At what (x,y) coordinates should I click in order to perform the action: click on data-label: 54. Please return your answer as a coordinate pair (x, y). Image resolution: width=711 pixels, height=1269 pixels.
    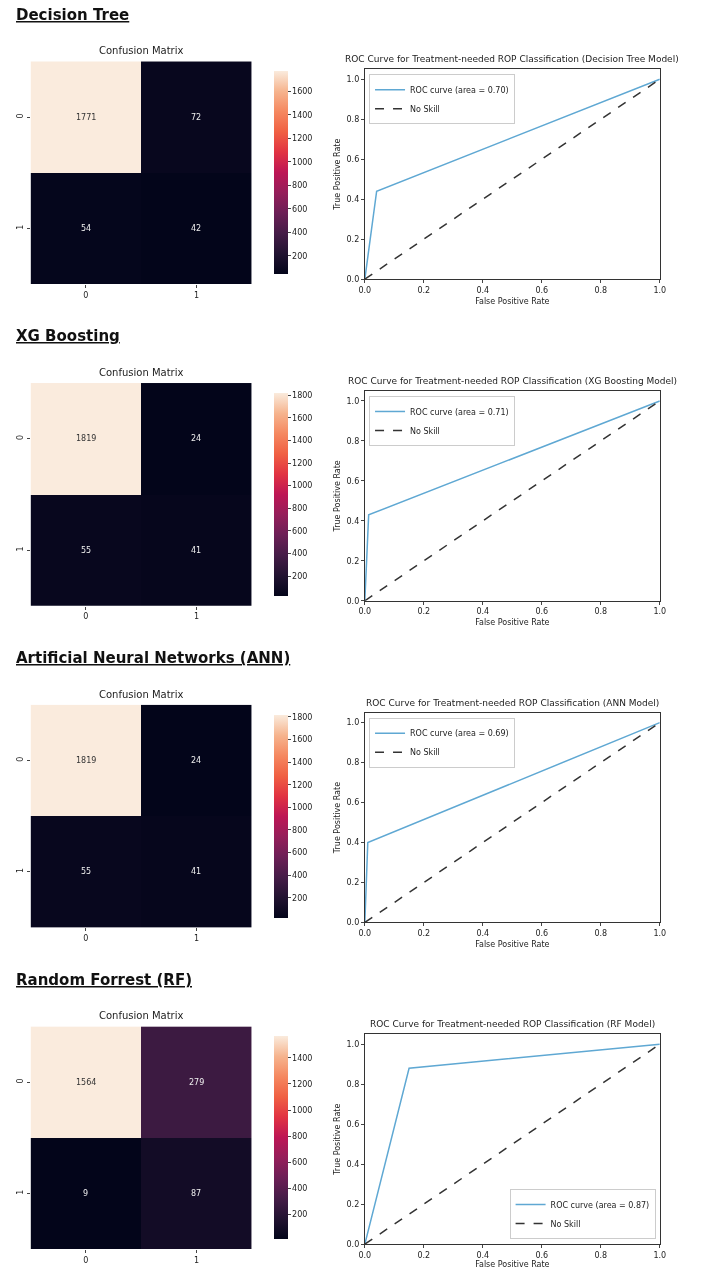
    Looking at the image, I should click on (86, 228).